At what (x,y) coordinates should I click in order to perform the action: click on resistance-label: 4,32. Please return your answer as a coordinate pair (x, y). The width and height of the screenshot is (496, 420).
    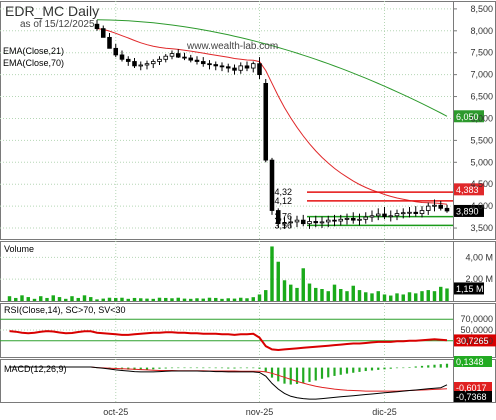
    Looking at the image, I should click on (283, 192).